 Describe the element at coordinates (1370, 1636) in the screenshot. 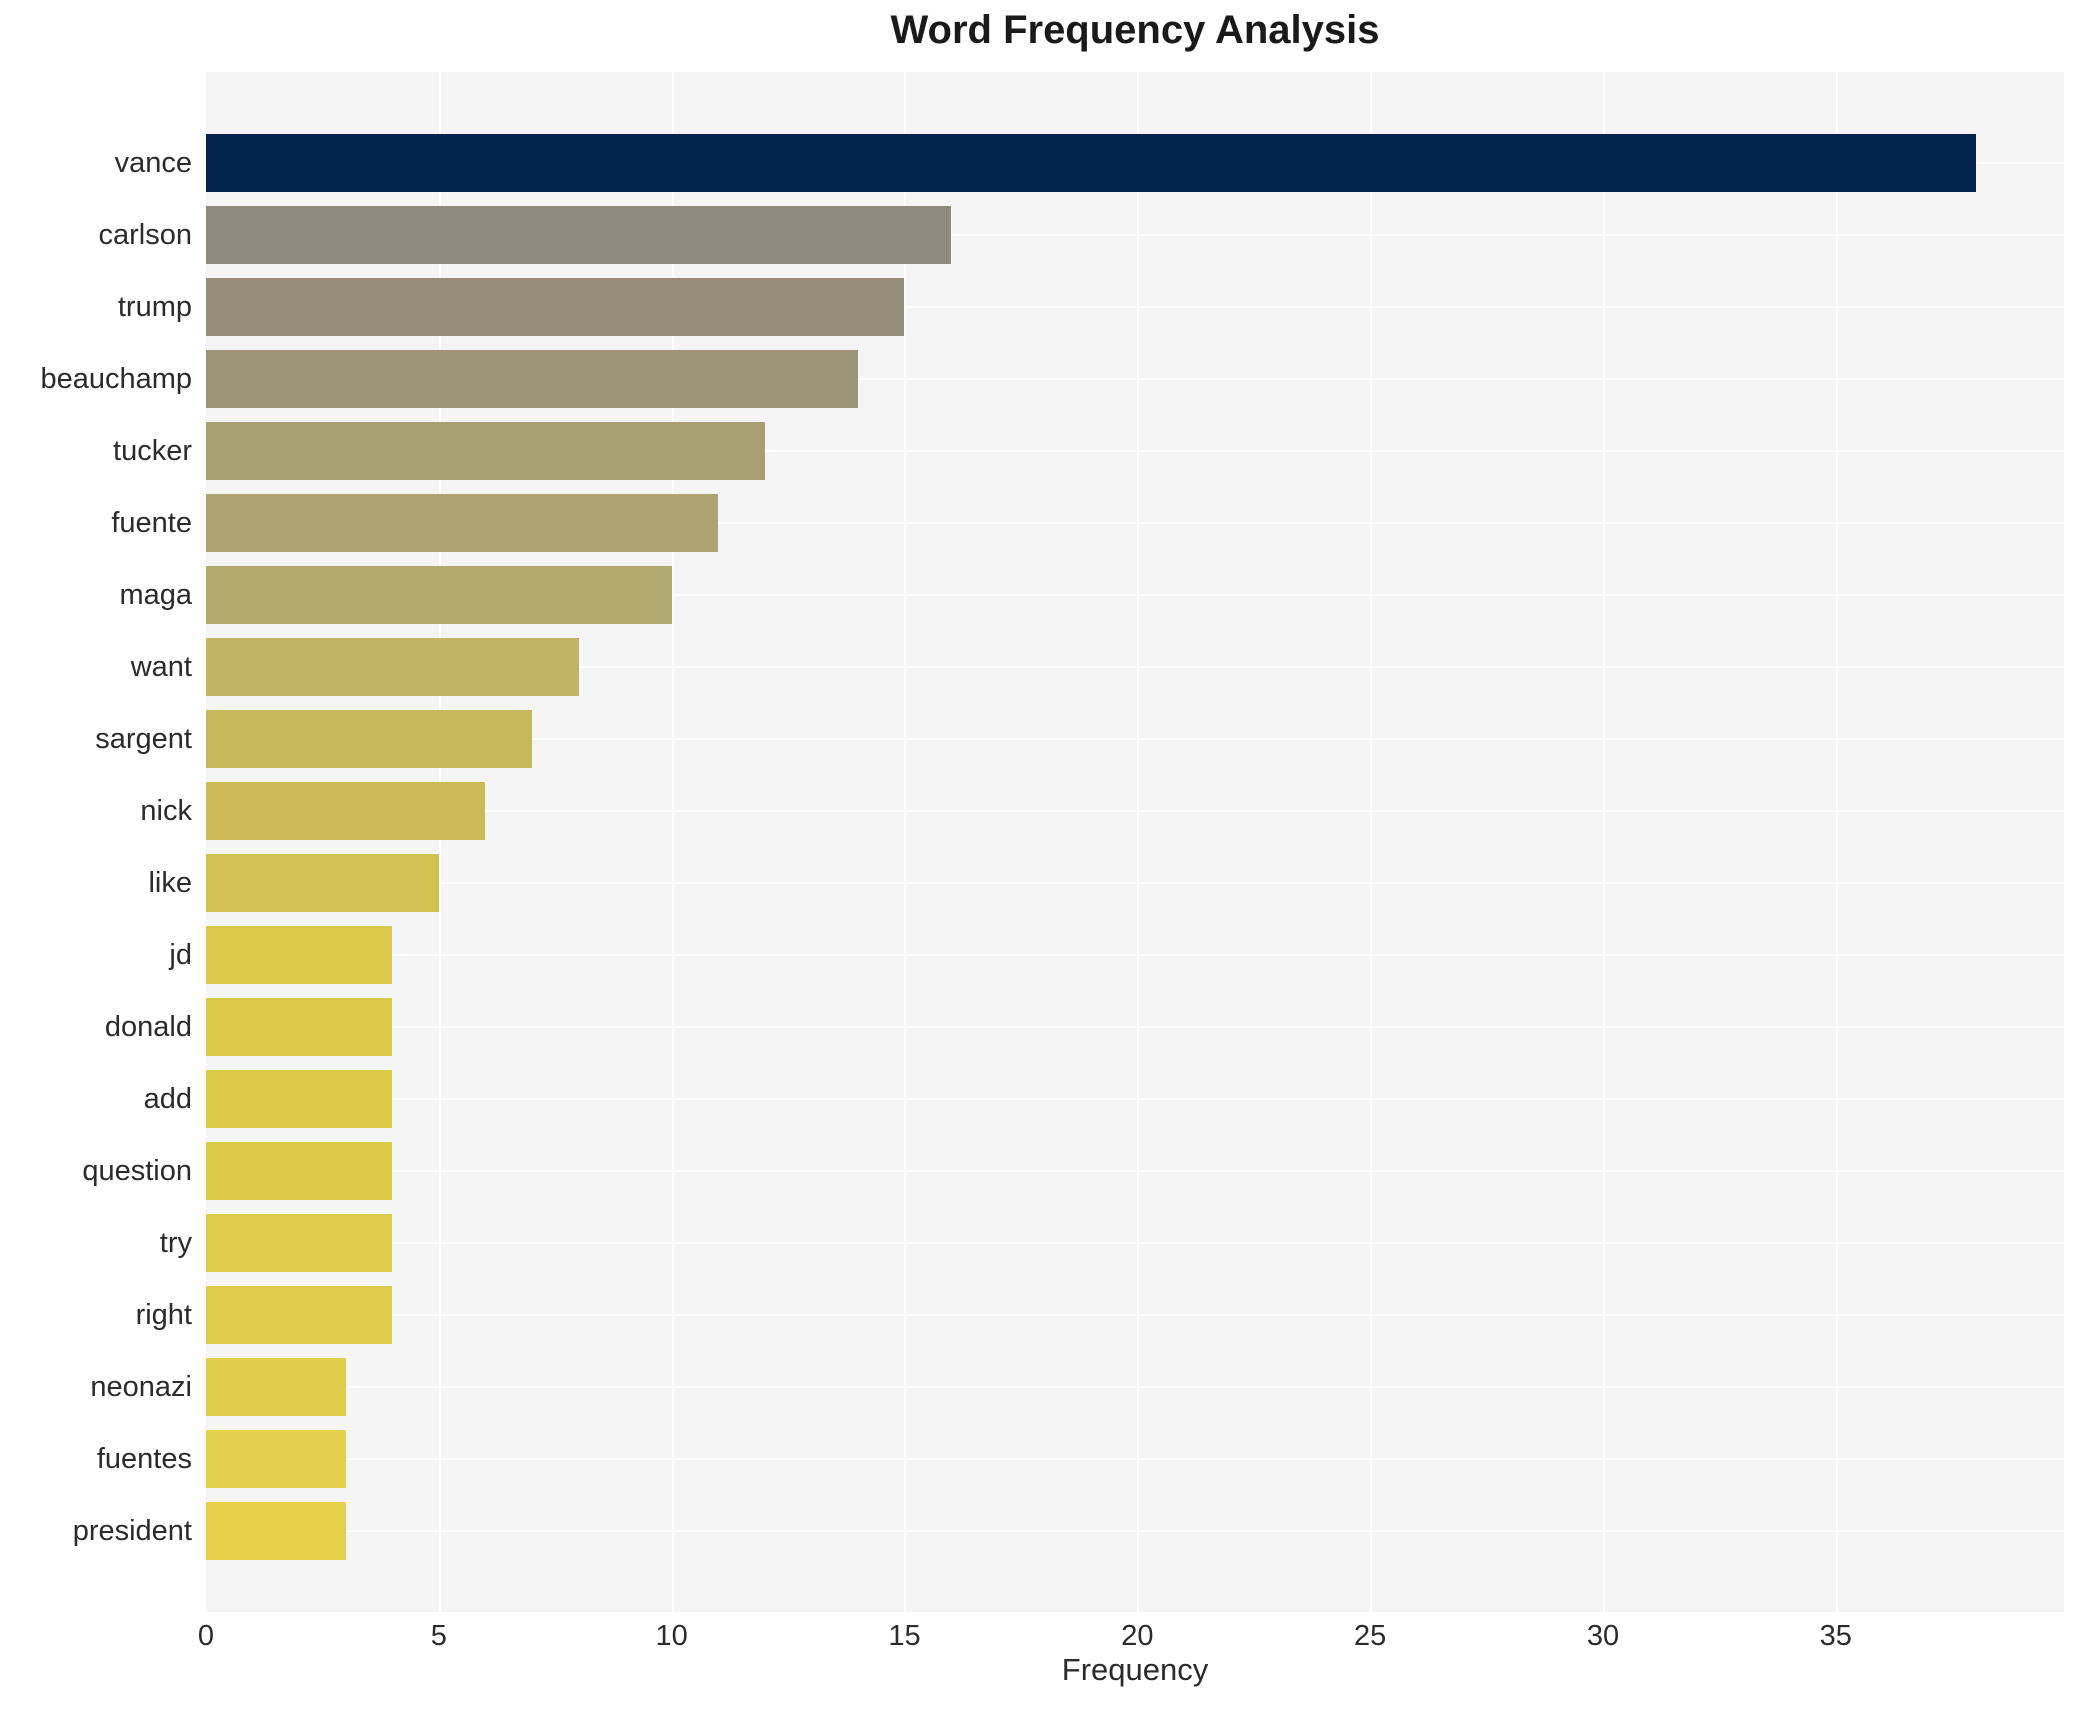

I see `x-axis-tick-label: 25` at that location.